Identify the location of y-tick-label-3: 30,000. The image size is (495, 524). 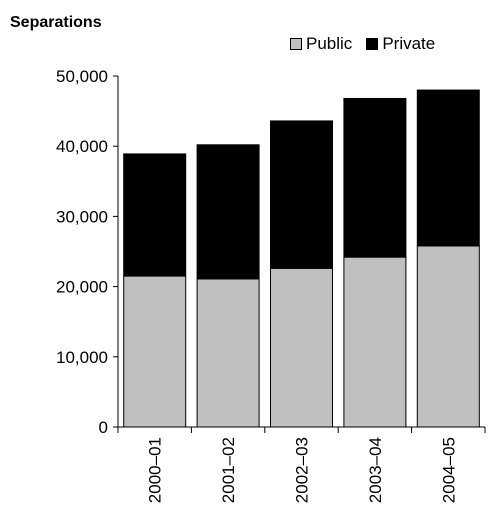
(82, 216).